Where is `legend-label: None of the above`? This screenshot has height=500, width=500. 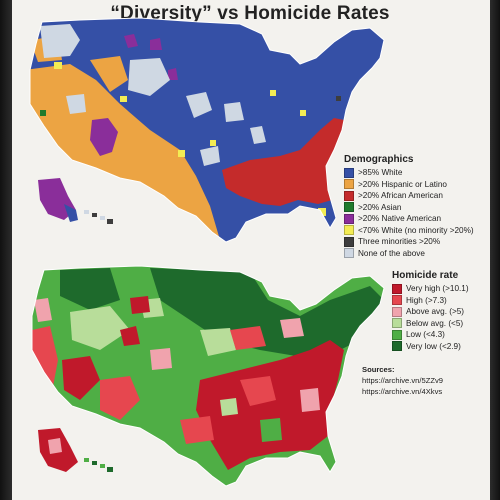
legend-label: None of the above is located at coordinates (391, 253).